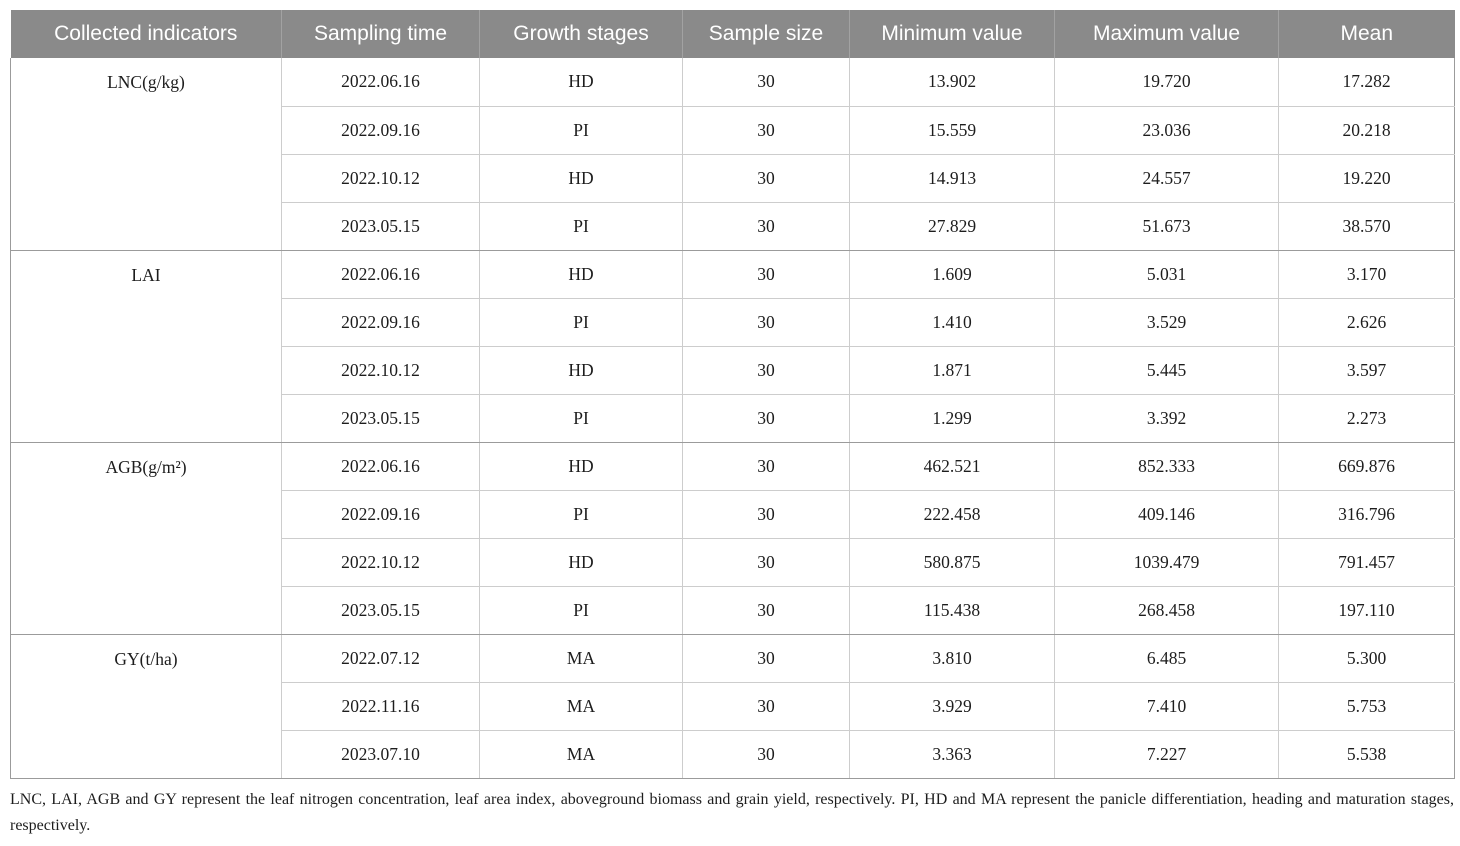 Image resolution: width=1460 pixels, height=846 pixels. Describe the element at coordinates (952, 274) in the screenshot. I see `cell-min: 1.609` at that location.